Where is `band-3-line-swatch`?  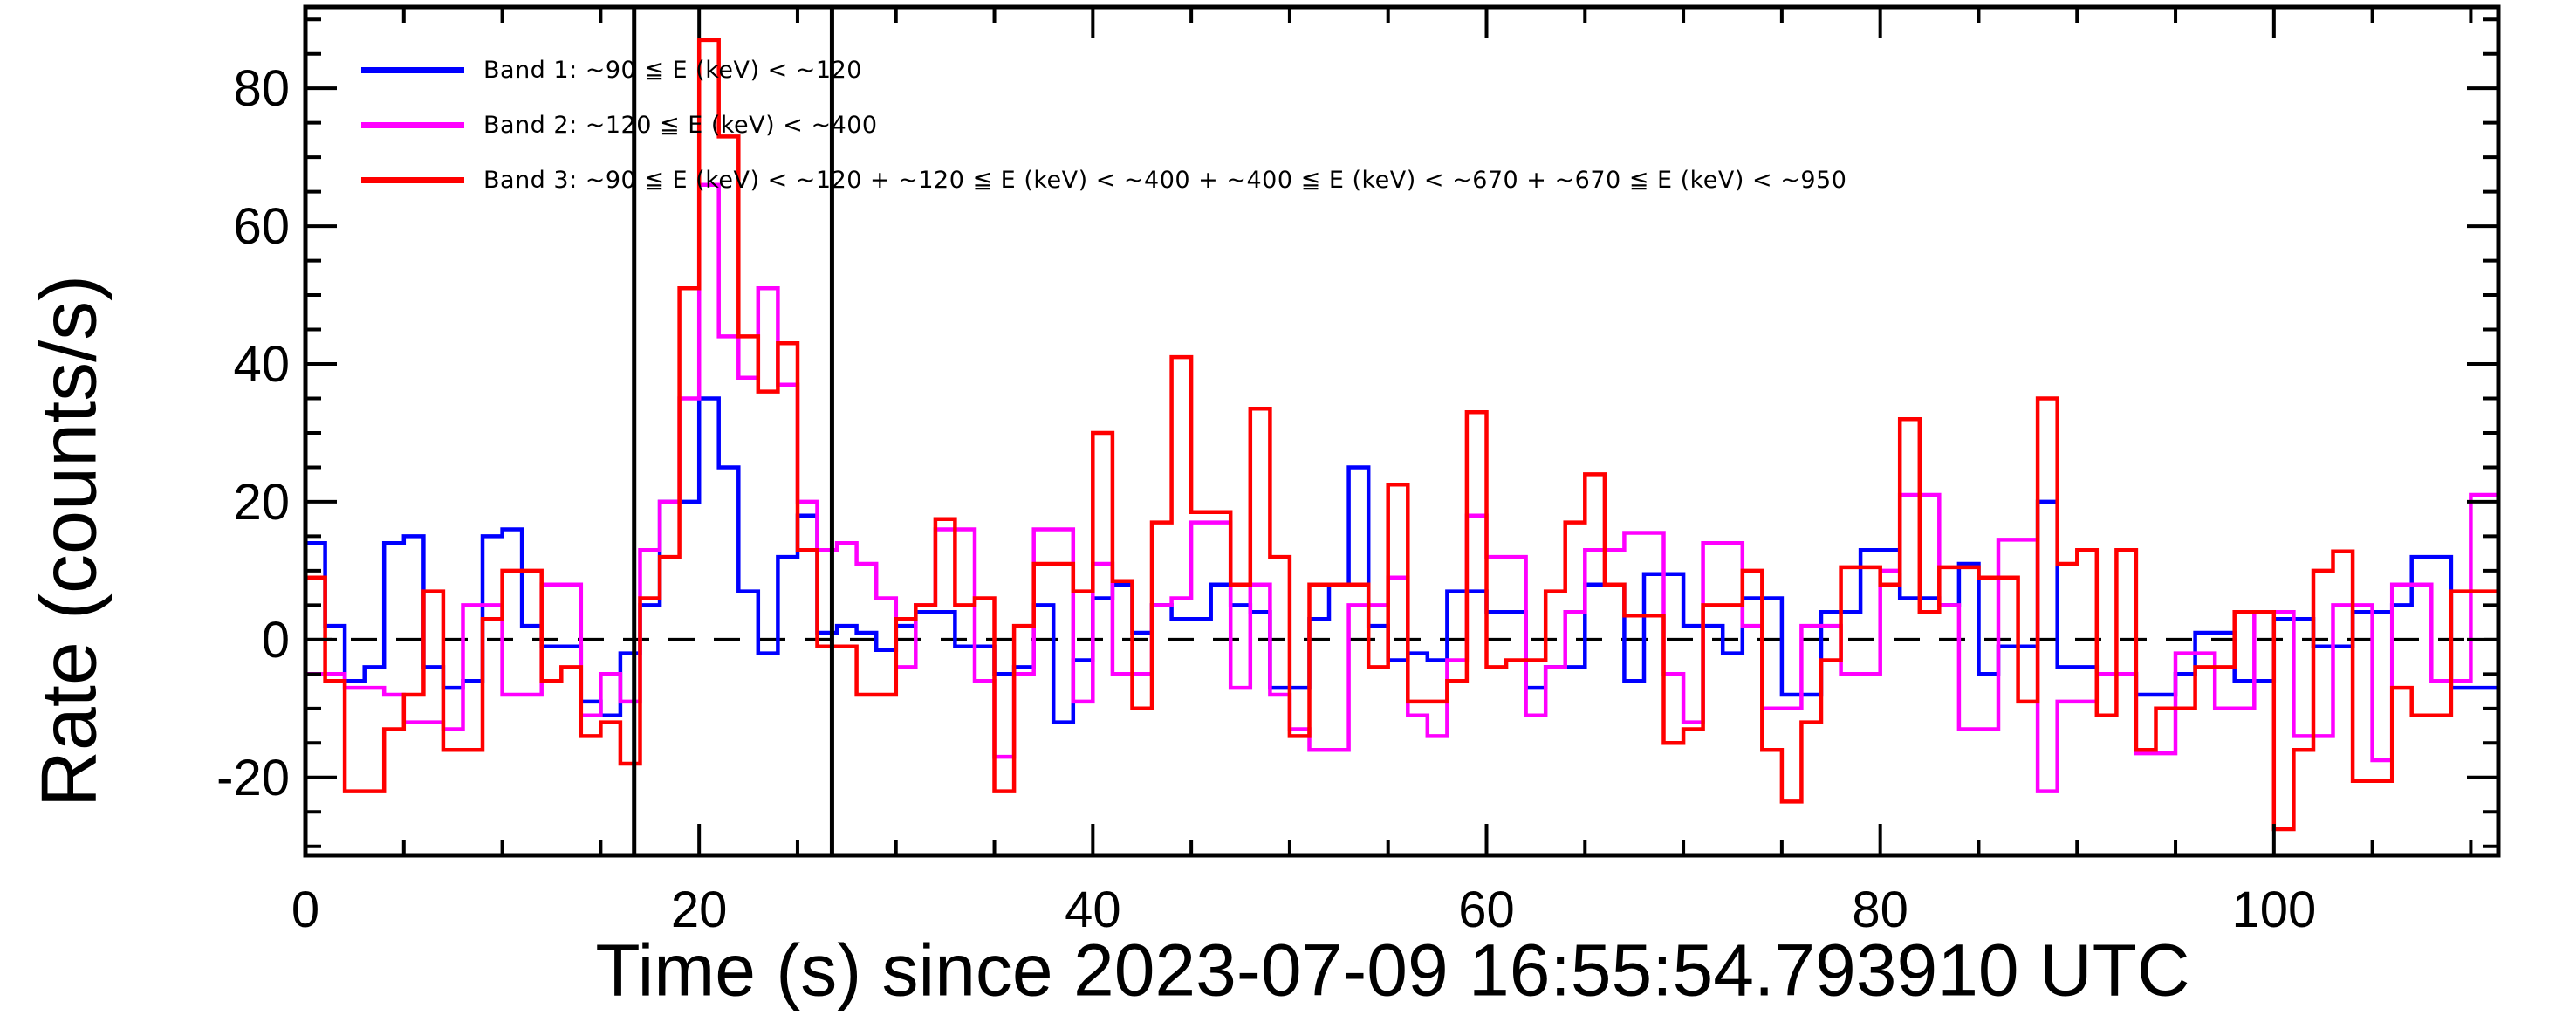 band-3-line-swatch is located at coordinates (412, 180).